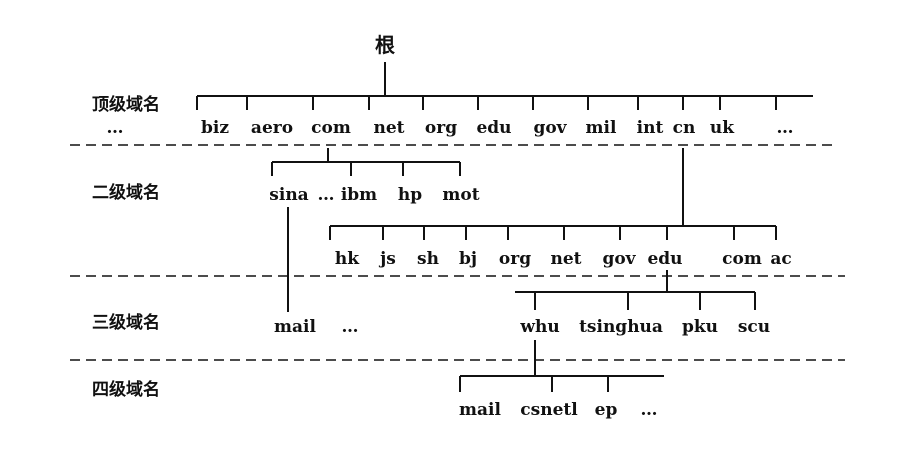  Describe the element at coordinates (650, 128) in the screenshot. I see `tld-int: int` at that location.